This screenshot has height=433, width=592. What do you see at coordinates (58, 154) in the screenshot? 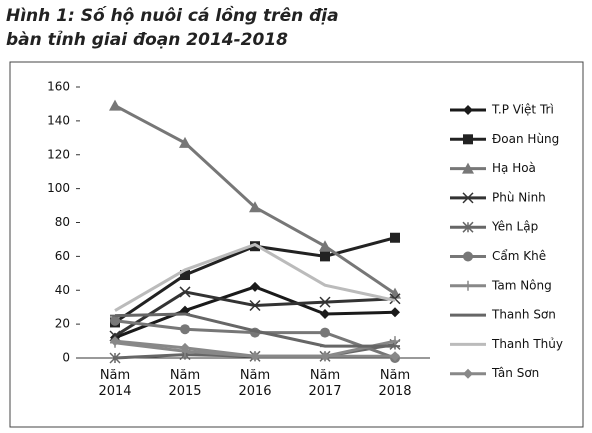
I see `y-tick-label: 120` at bounding box center [58, 154].